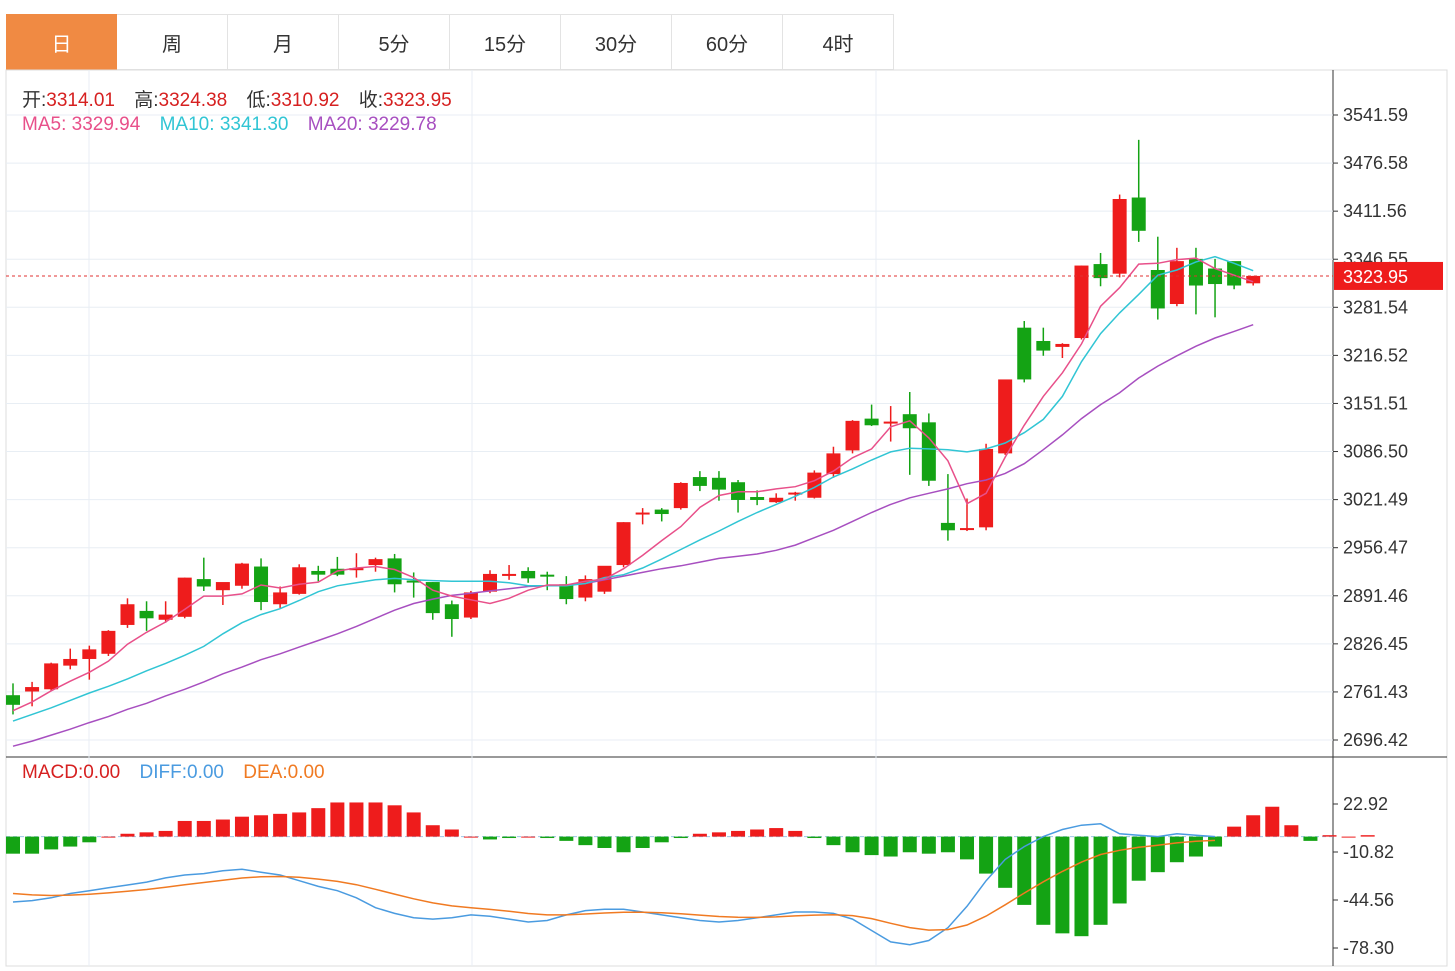  I want to click on price-tick-label-4: 3281.54, so click(1375, 307).